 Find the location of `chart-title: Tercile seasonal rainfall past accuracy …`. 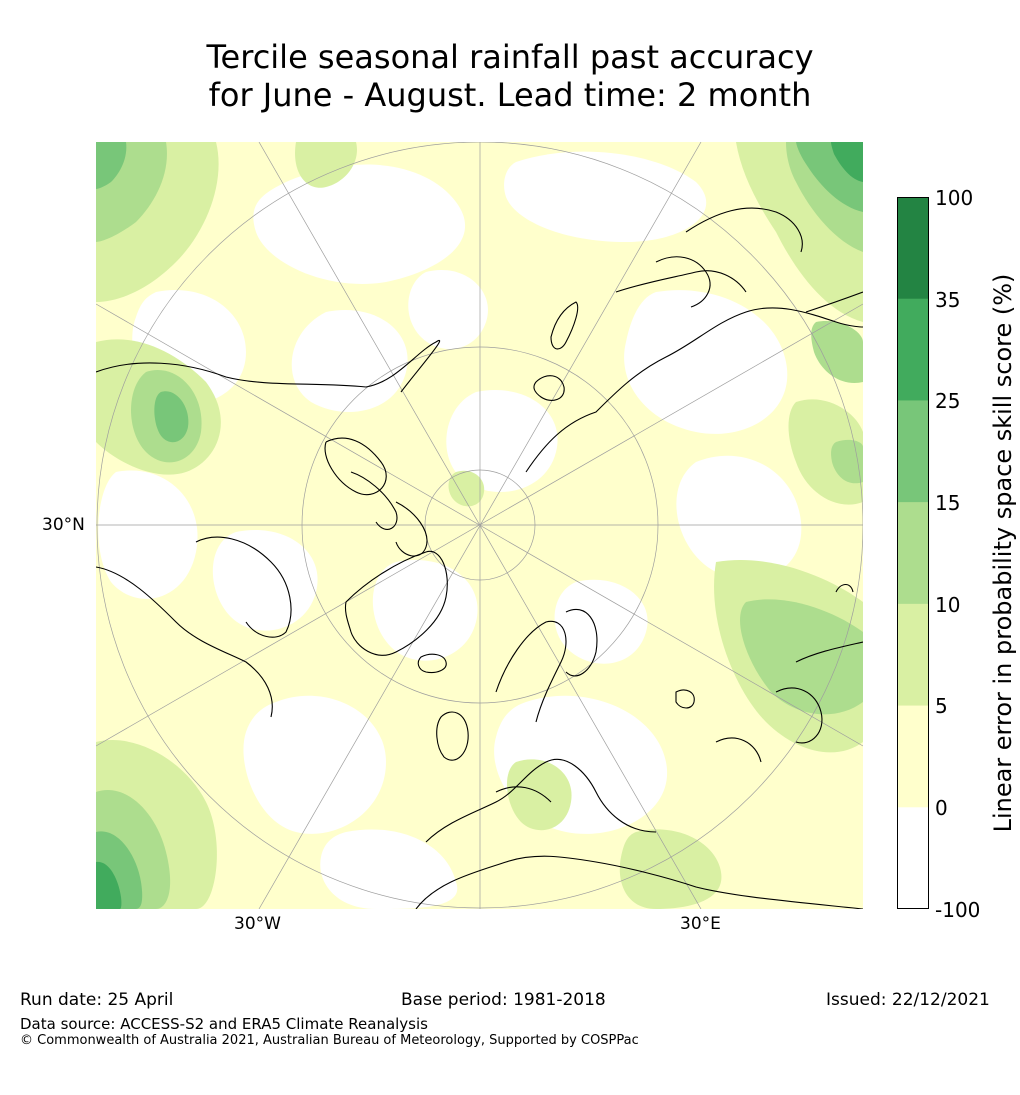

chart-title: Tercile seasonal rainfall past accuracy … is located at coordinates (510, 76).